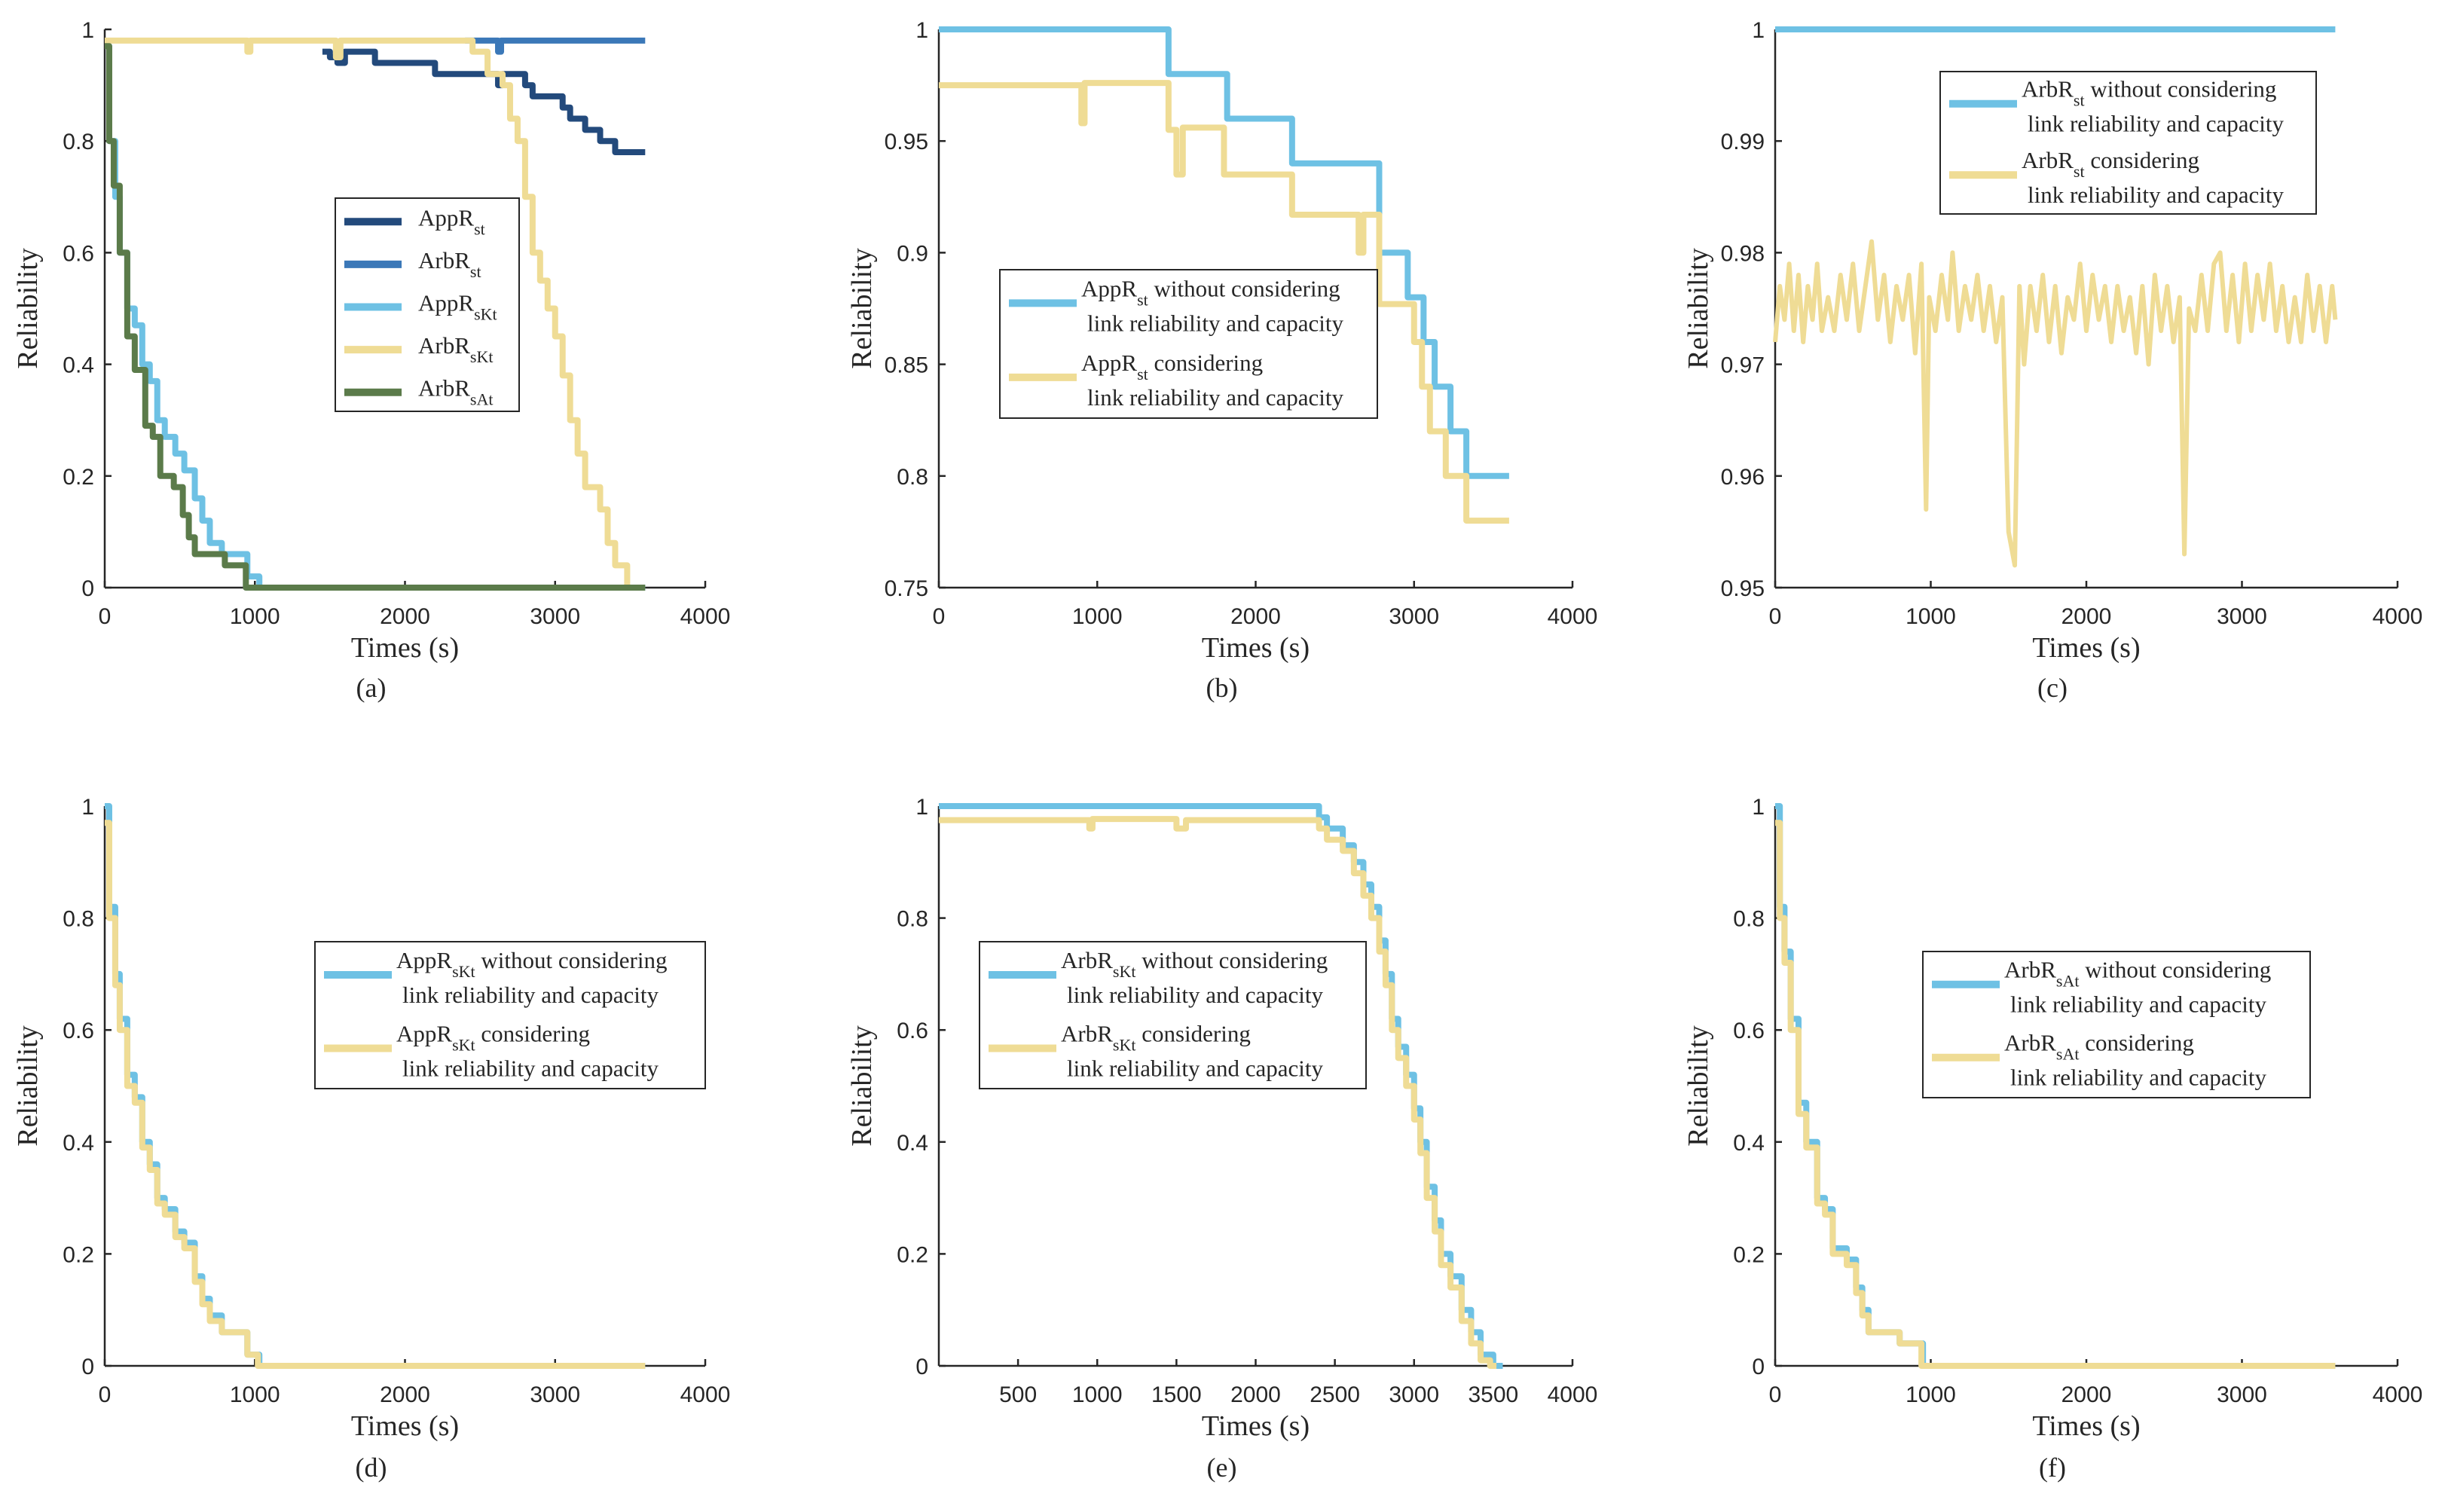 This screenshot has width=2445, height=1512. What do you see at coordinates (1743, 477) in the screenshot?
I see `y-tick-label: 0.96` at bounding box center [1743, 477].